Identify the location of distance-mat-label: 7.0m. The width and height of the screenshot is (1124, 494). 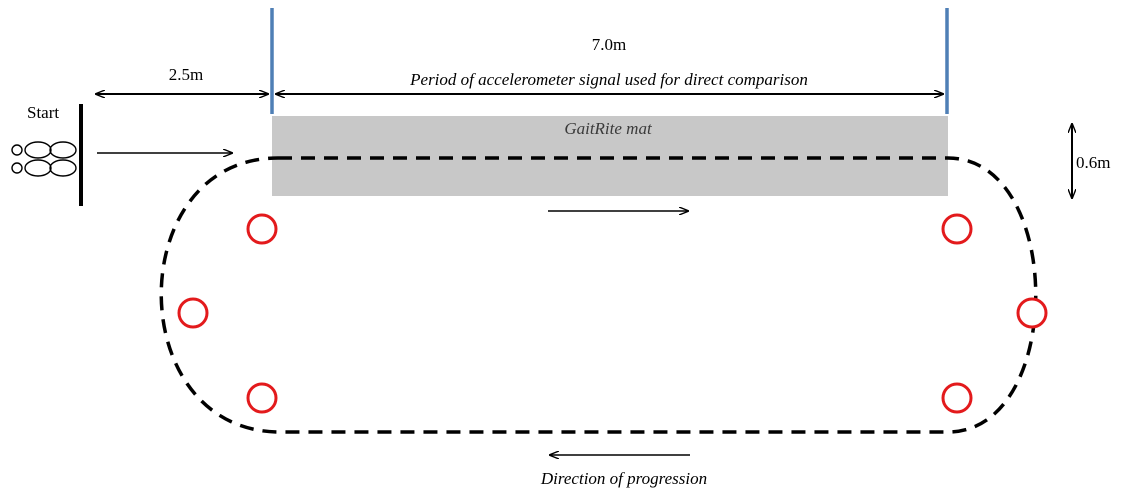
(609, 44).